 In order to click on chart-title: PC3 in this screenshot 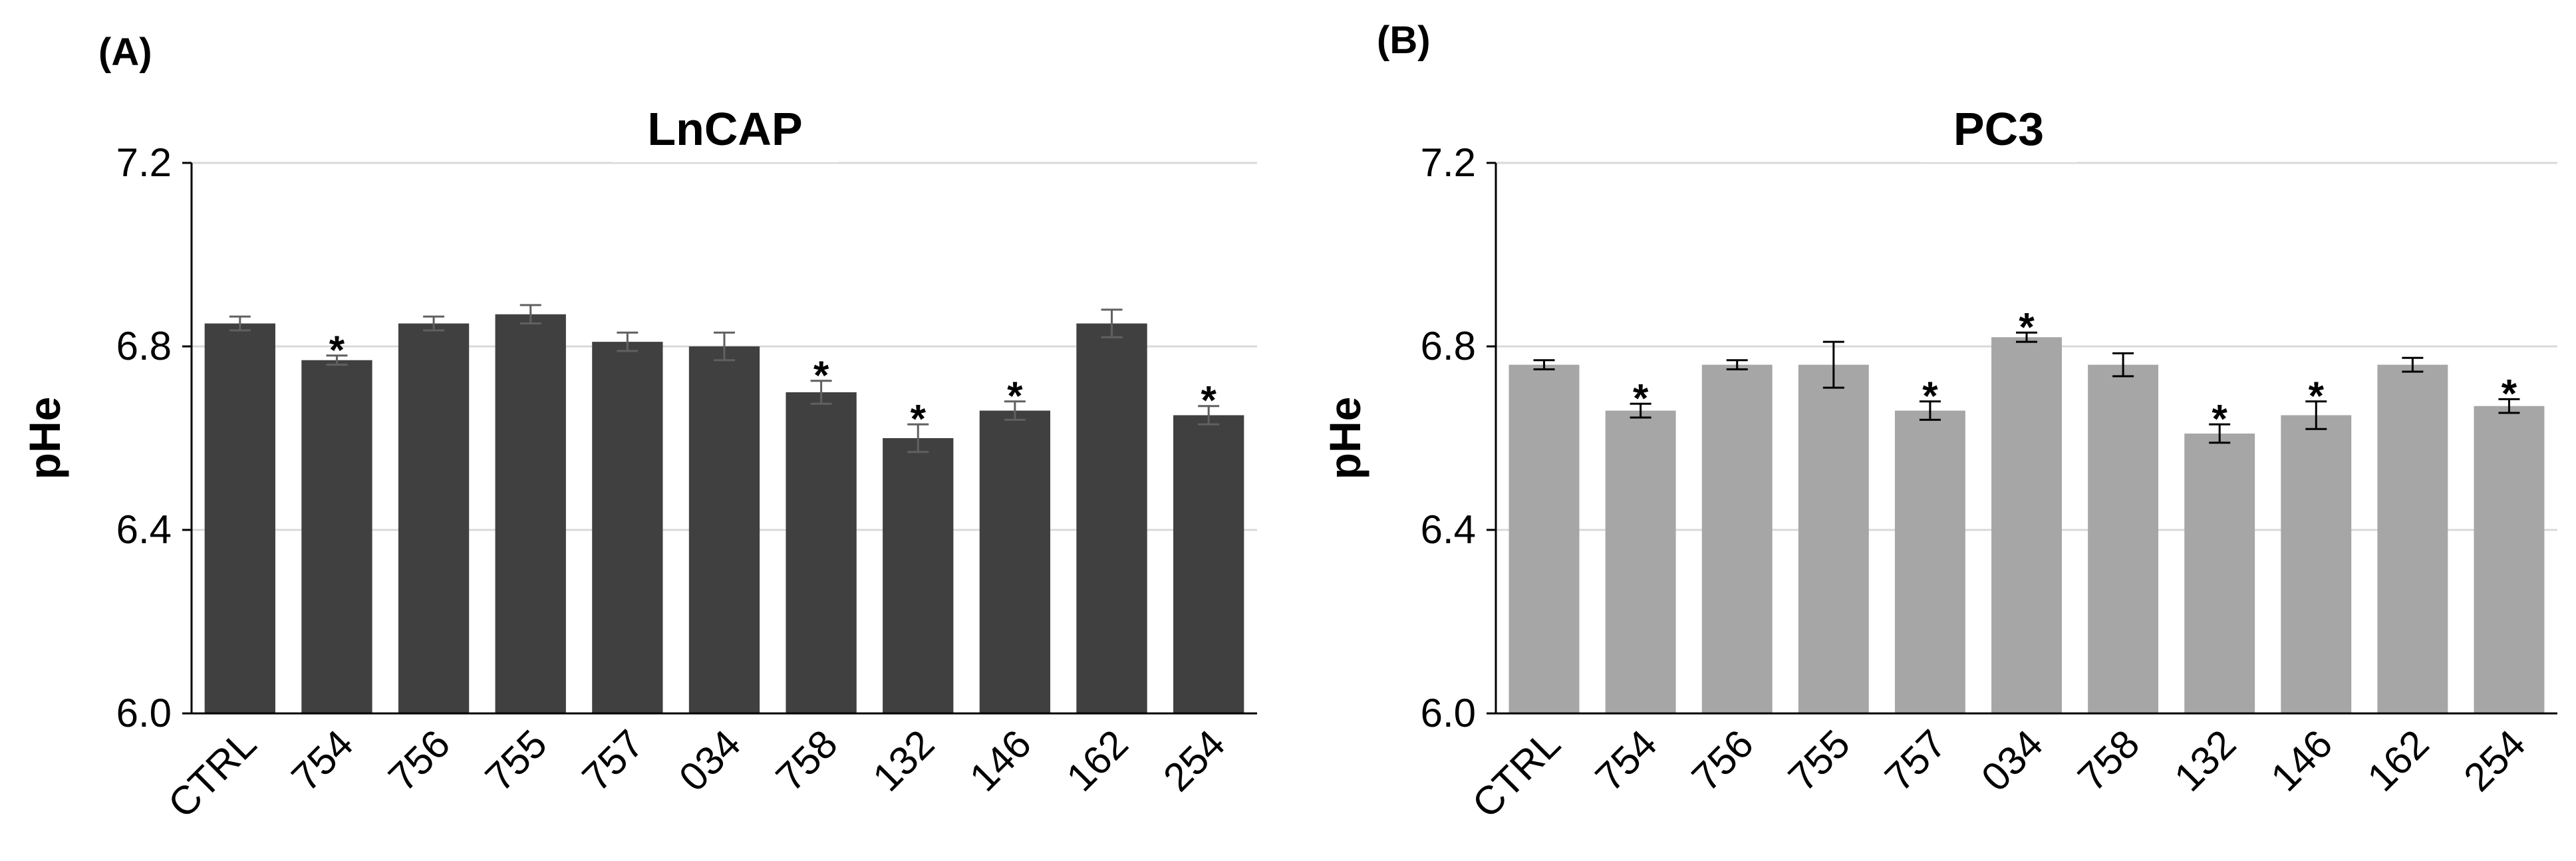, I will do `click(1999, 129)`.